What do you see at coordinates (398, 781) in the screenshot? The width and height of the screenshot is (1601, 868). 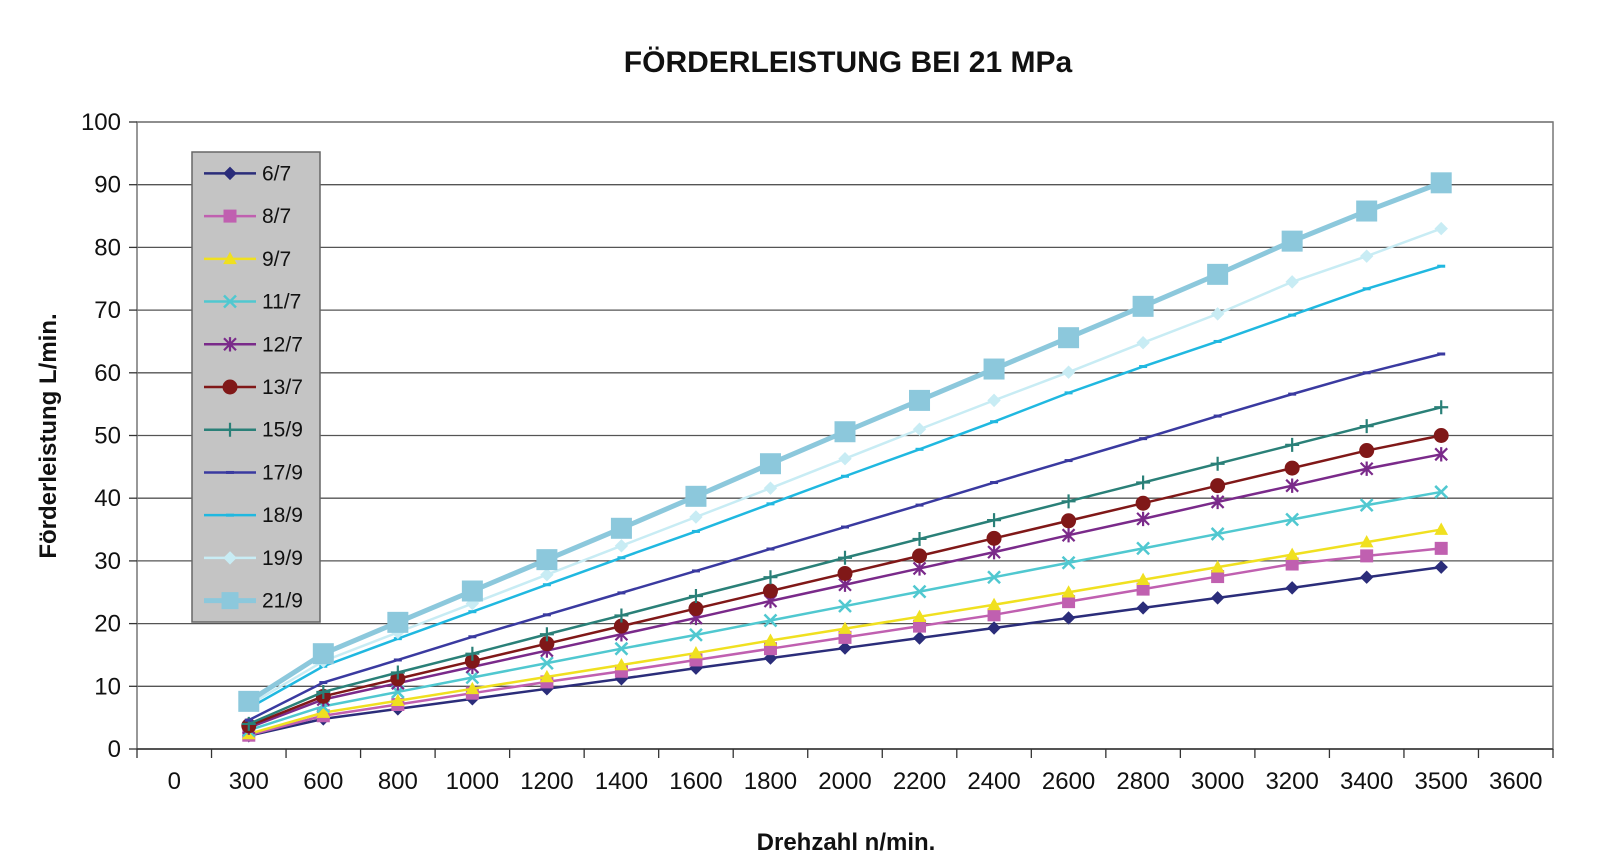 I see `x-tick-label: 800` at bounding box center [398, 781].